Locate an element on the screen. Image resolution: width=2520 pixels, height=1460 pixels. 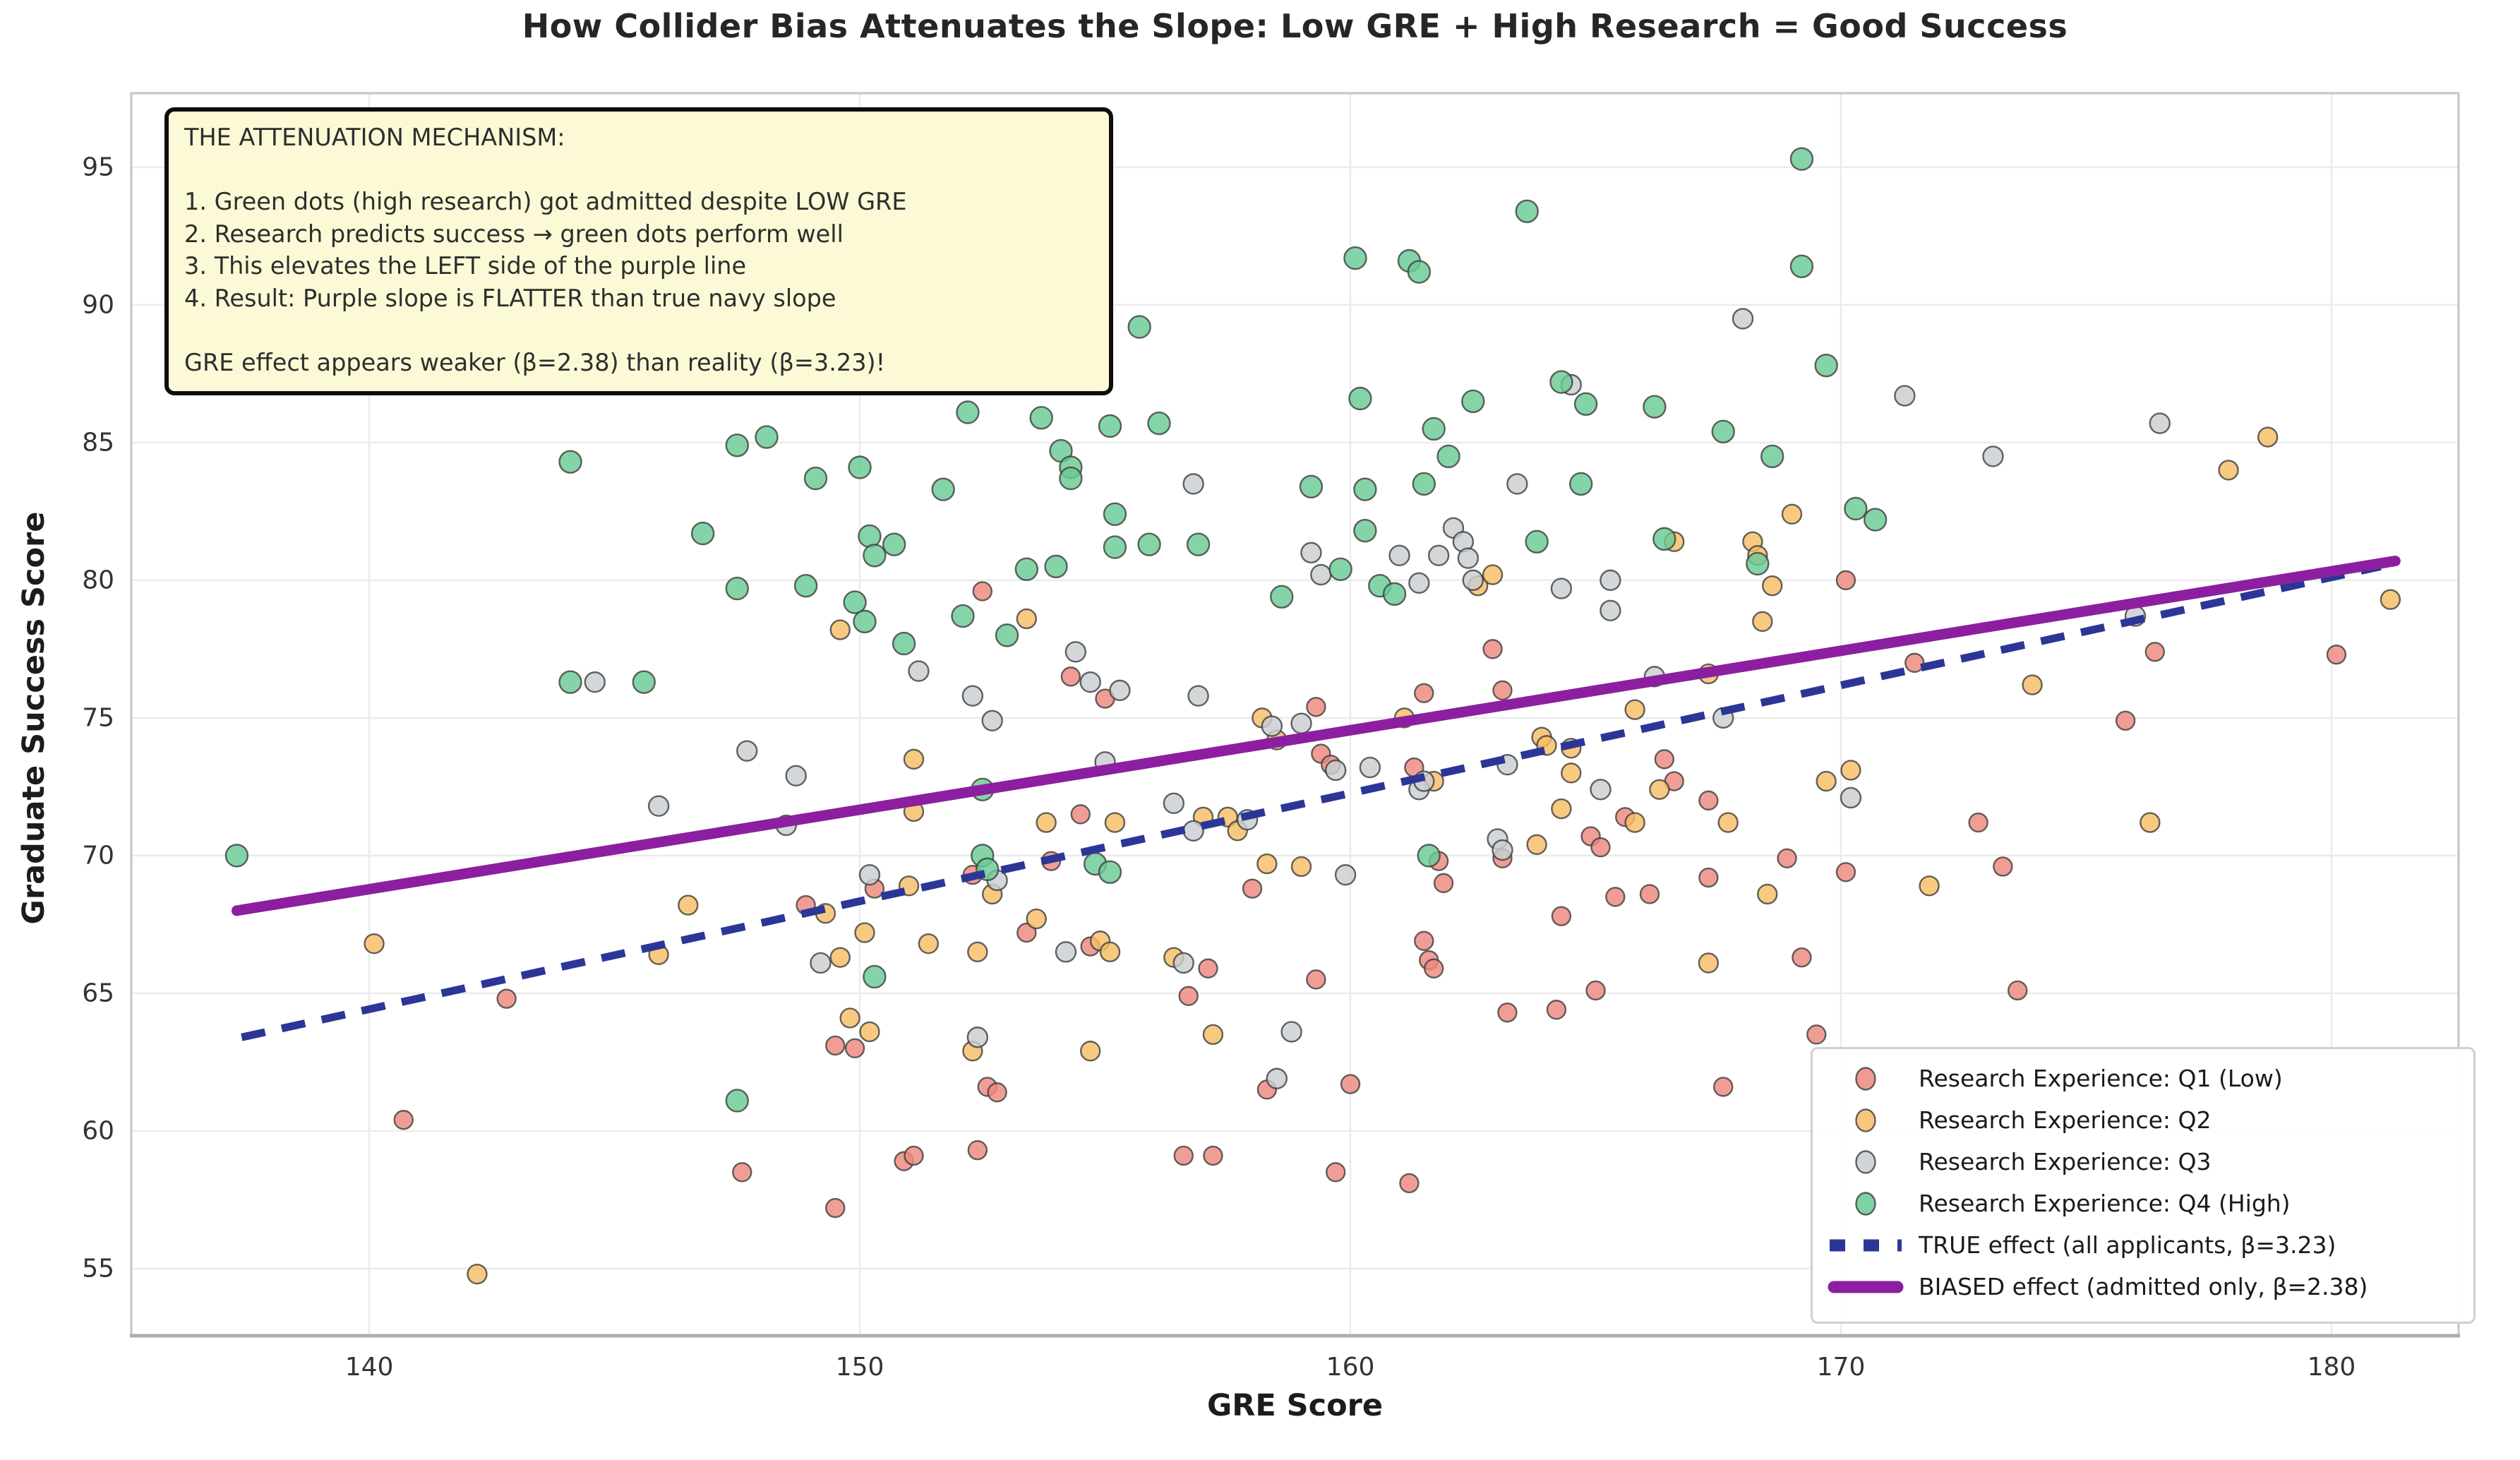
legend-item: BIASED effect (admitted only, β=2.38) is located at coordinates (2143, 1287).